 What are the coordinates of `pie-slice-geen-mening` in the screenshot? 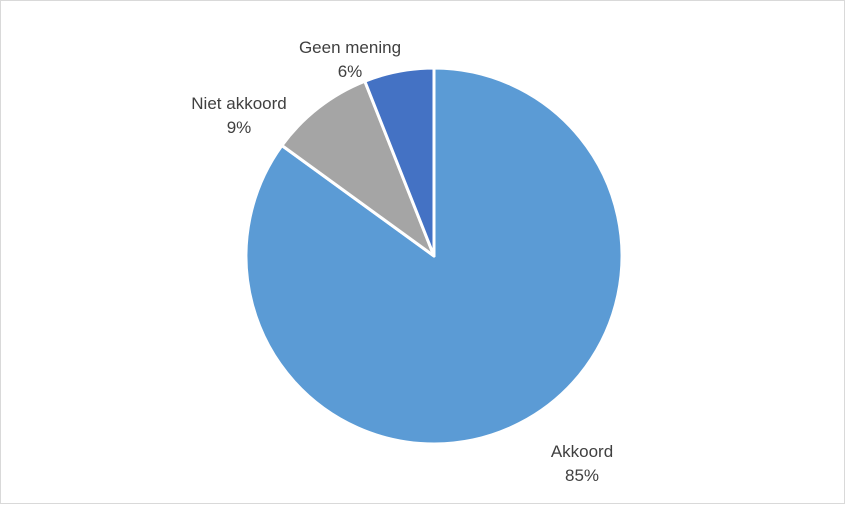 It's located at (399, 162).